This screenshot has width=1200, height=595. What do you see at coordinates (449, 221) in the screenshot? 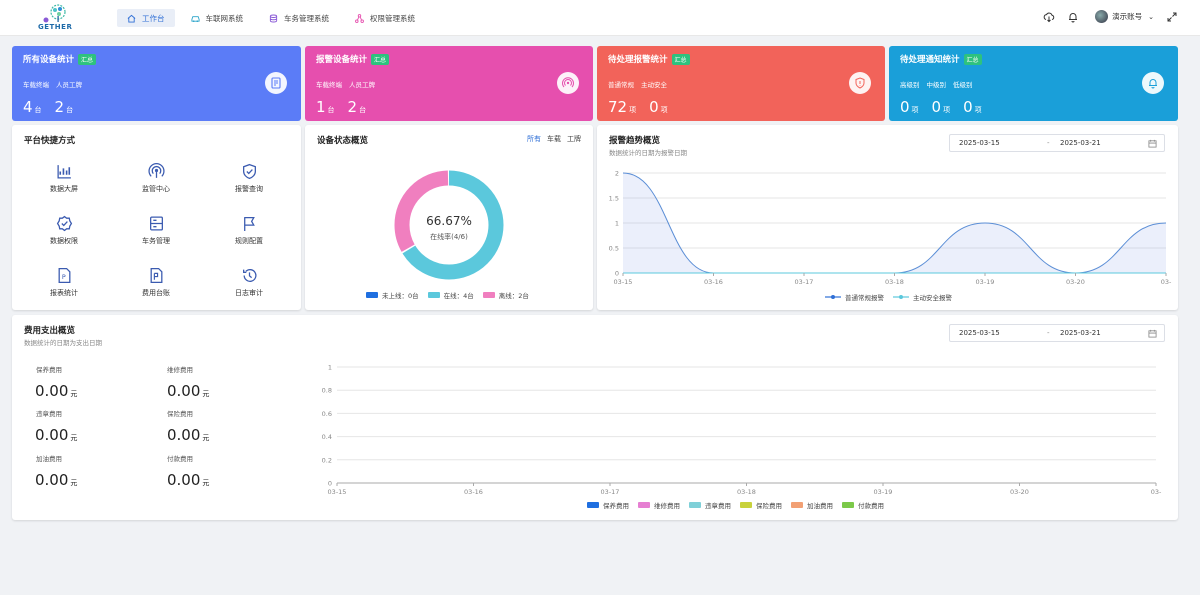
I see `online-rate-percent: 66.67%` at bounding box center [449, 221].